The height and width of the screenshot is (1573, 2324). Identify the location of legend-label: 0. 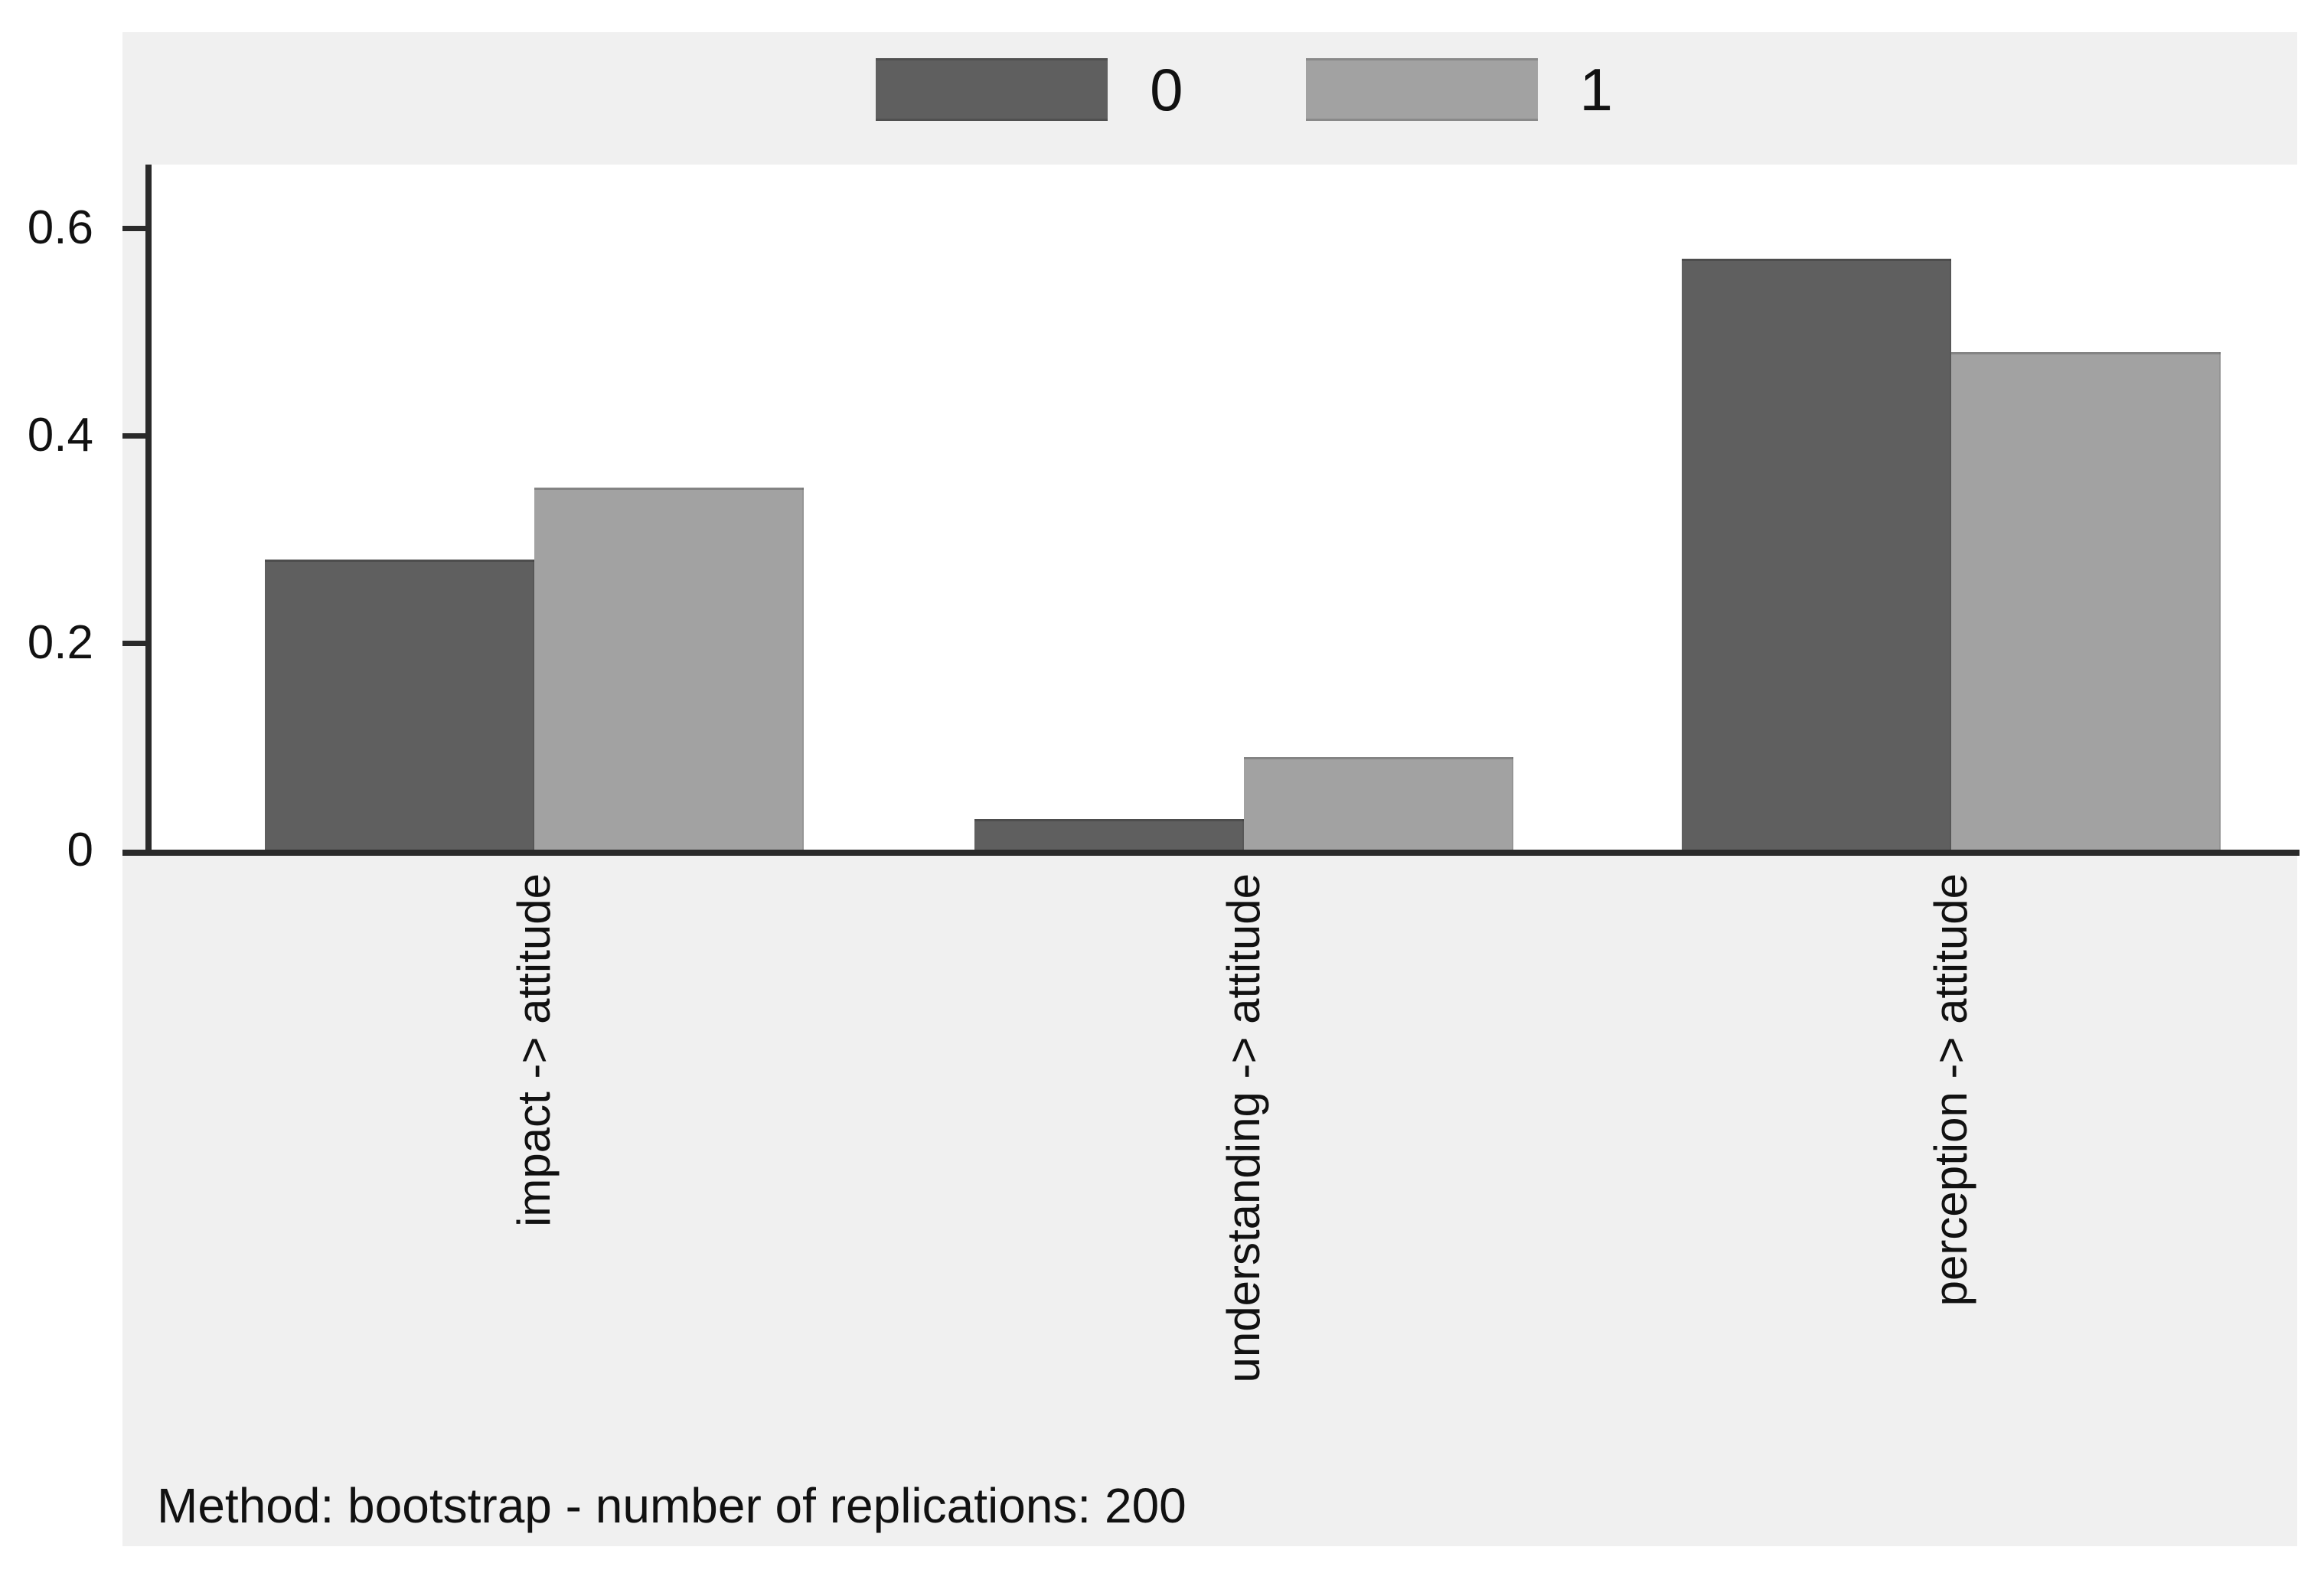
(1166, 89).